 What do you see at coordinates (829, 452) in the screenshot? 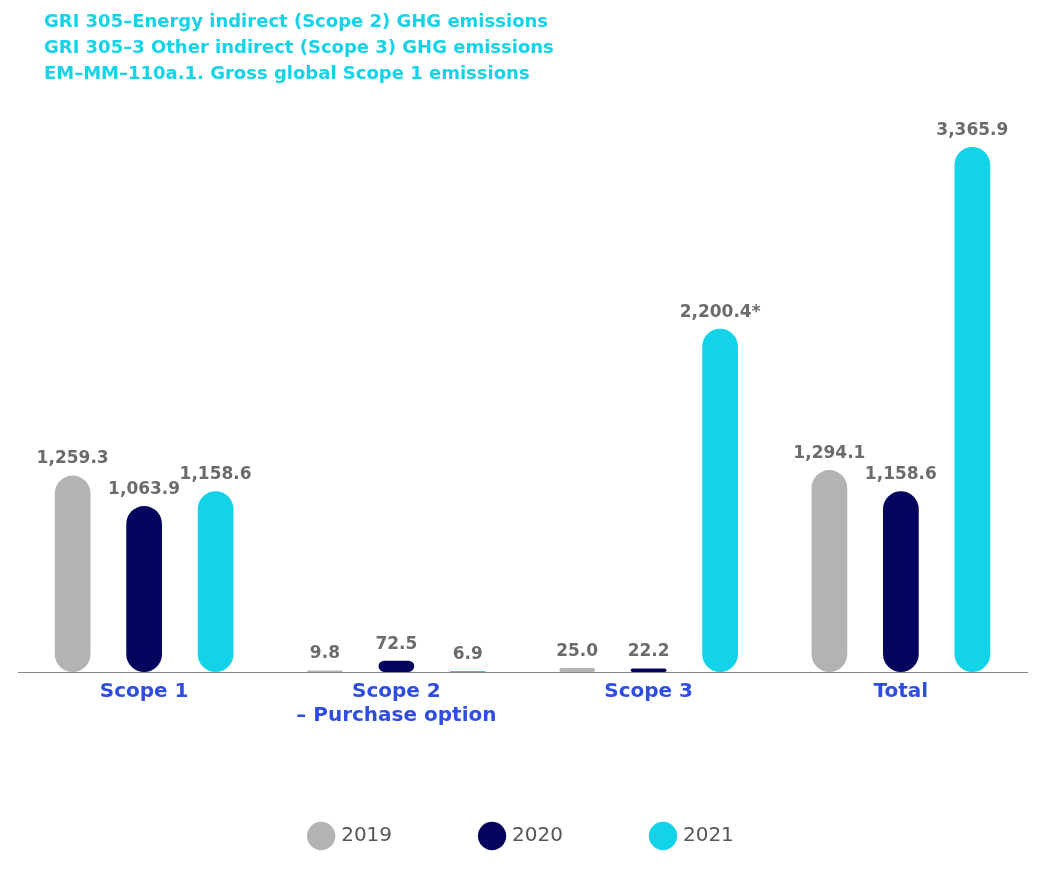
I see `data-label: 1,294.1` at bounding box center [829, 452].